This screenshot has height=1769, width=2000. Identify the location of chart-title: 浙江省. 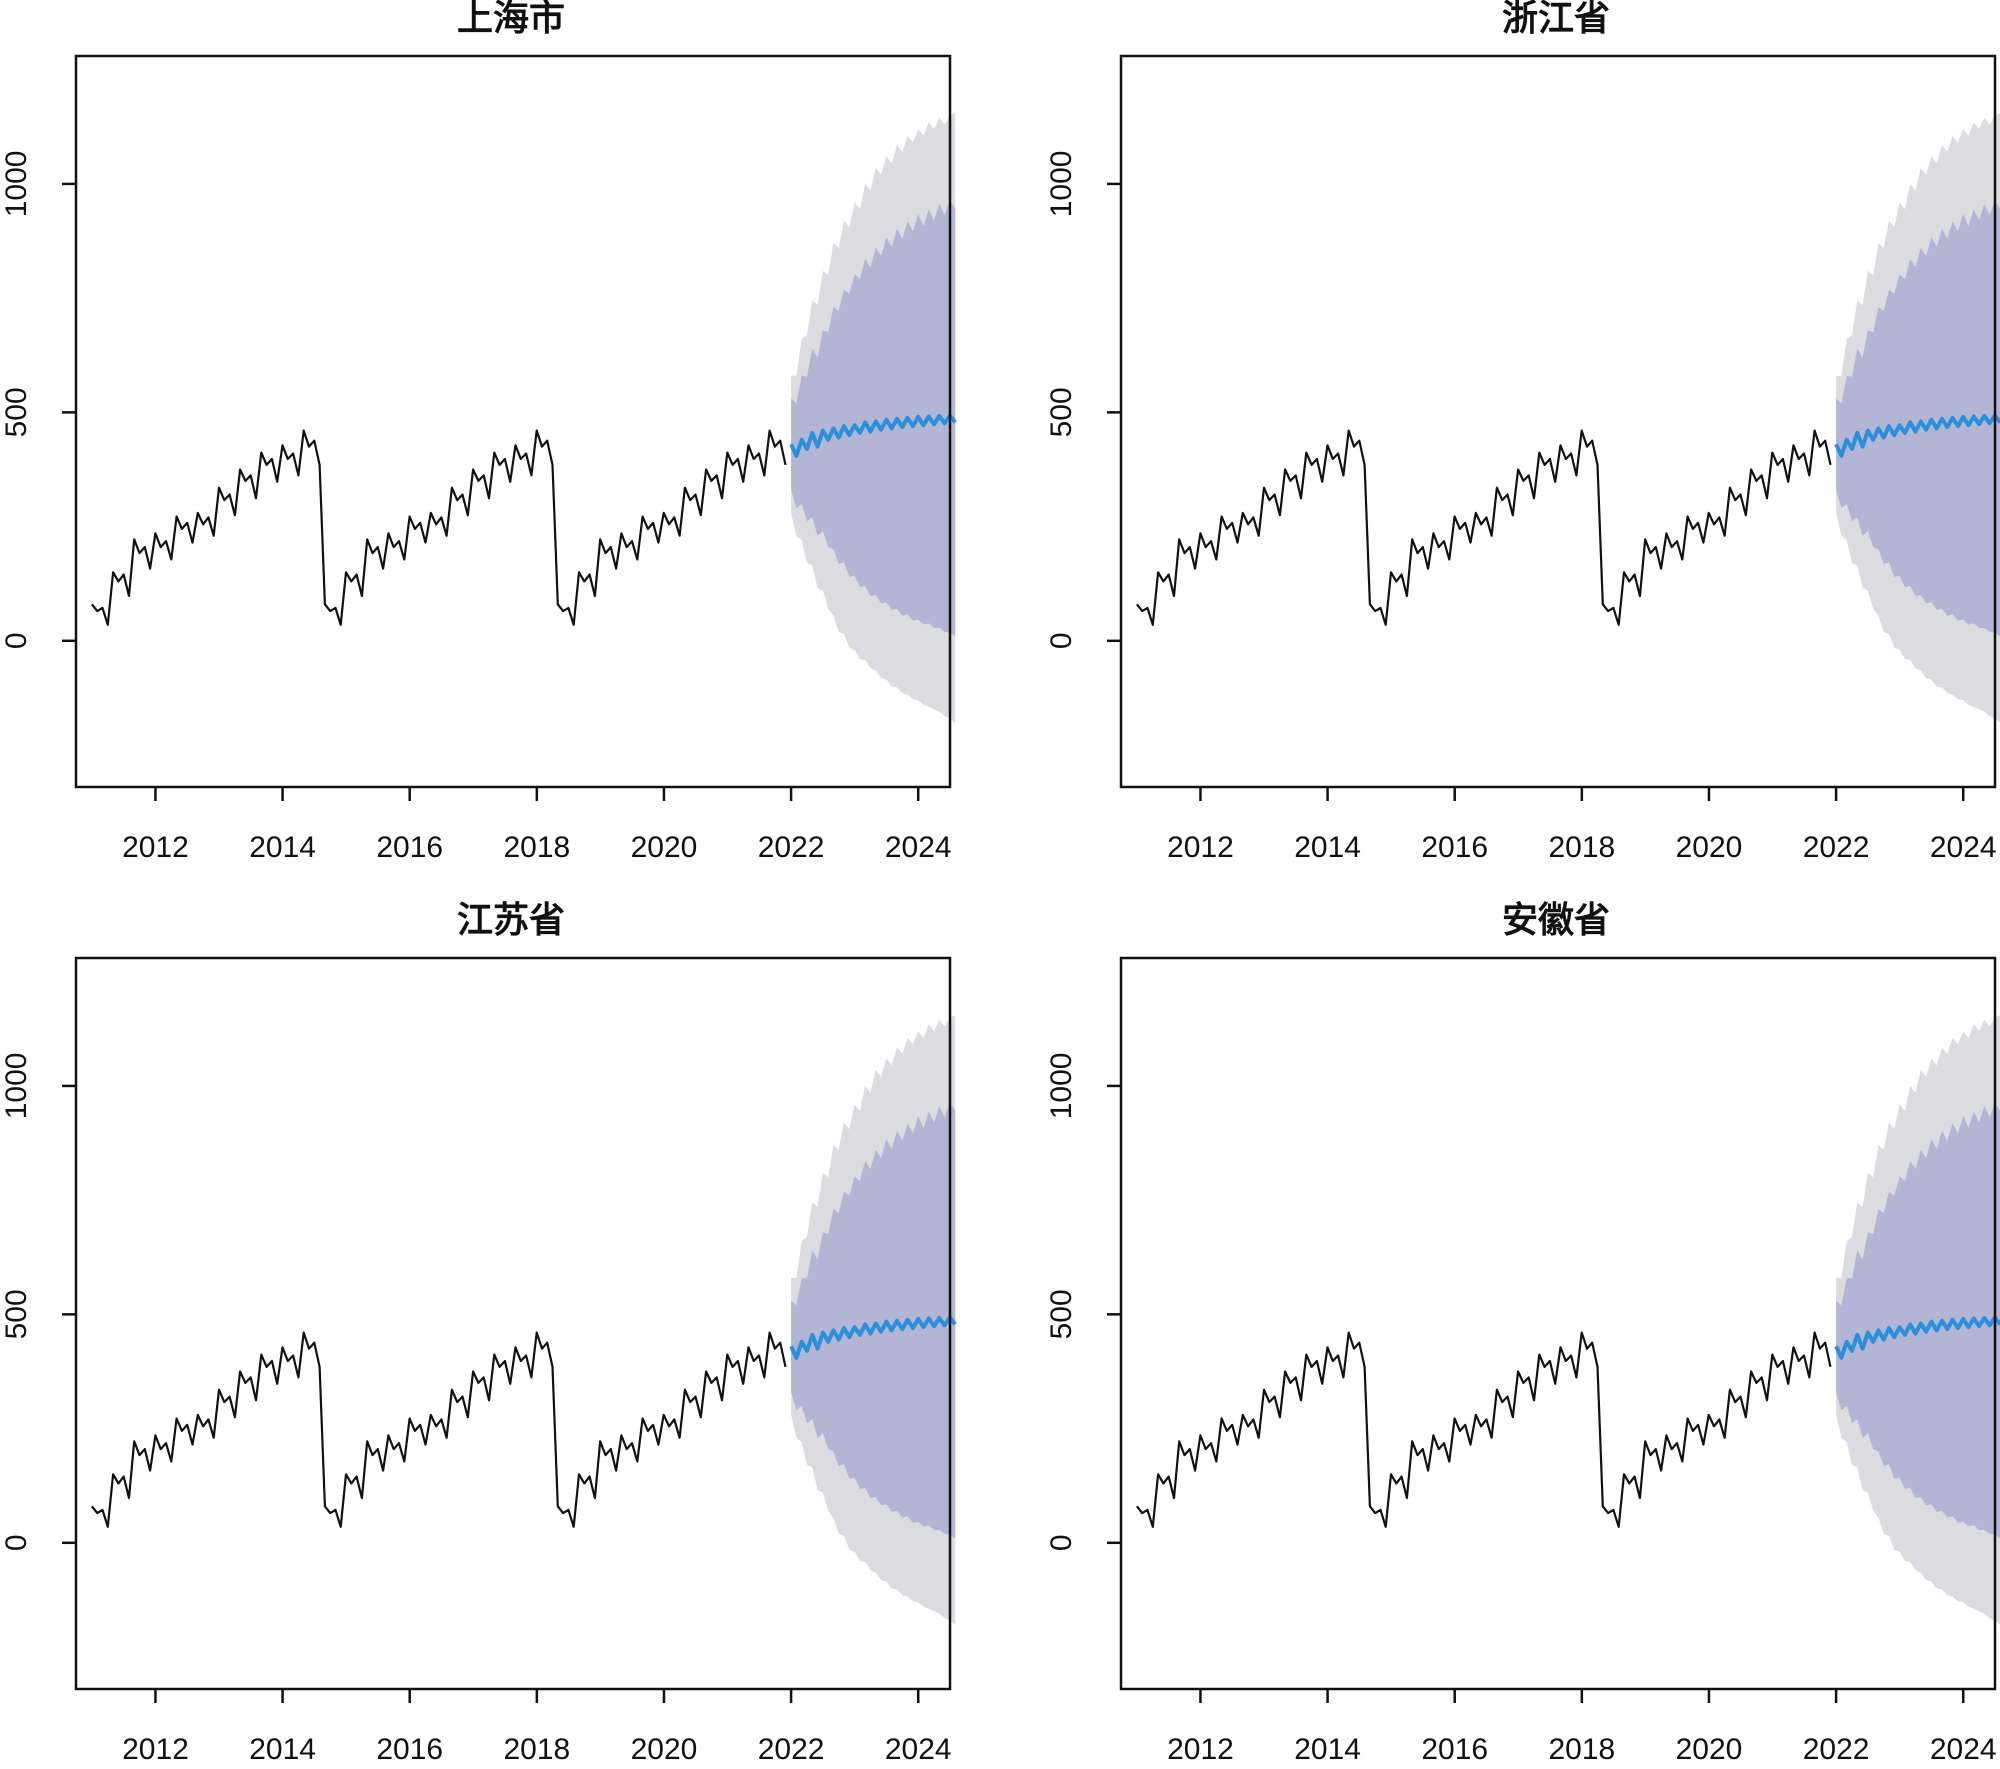
(1556, 19).